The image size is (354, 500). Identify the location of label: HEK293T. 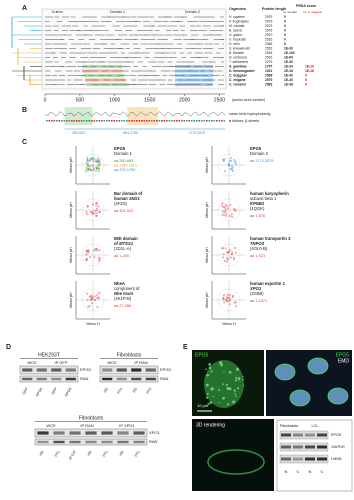
(49, 355).